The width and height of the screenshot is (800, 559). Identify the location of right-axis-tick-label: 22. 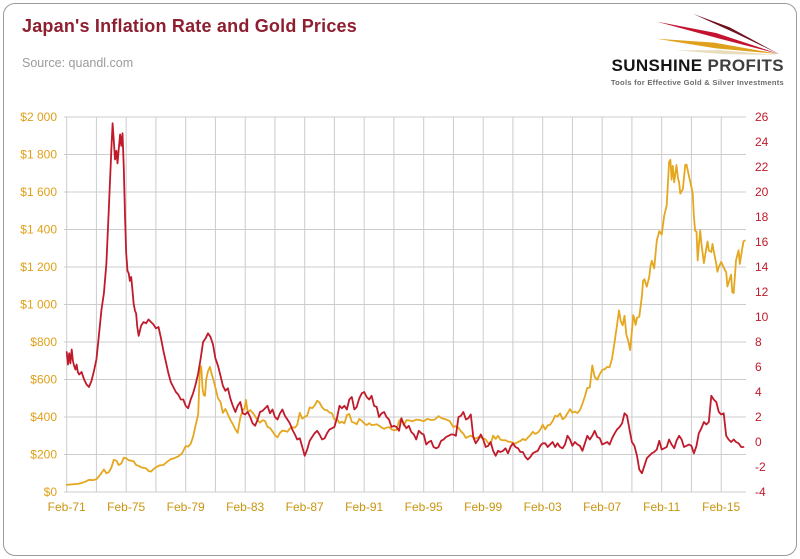
(762, 167).